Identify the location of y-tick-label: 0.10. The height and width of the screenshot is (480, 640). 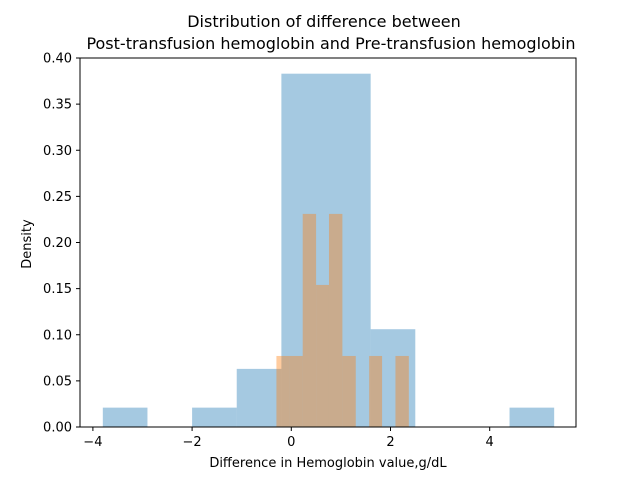
(57, 335).